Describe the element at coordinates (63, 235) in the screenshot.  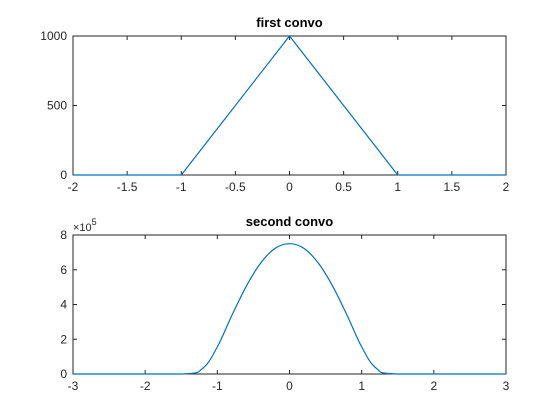
I see `y-tick-label: 8` at that location.